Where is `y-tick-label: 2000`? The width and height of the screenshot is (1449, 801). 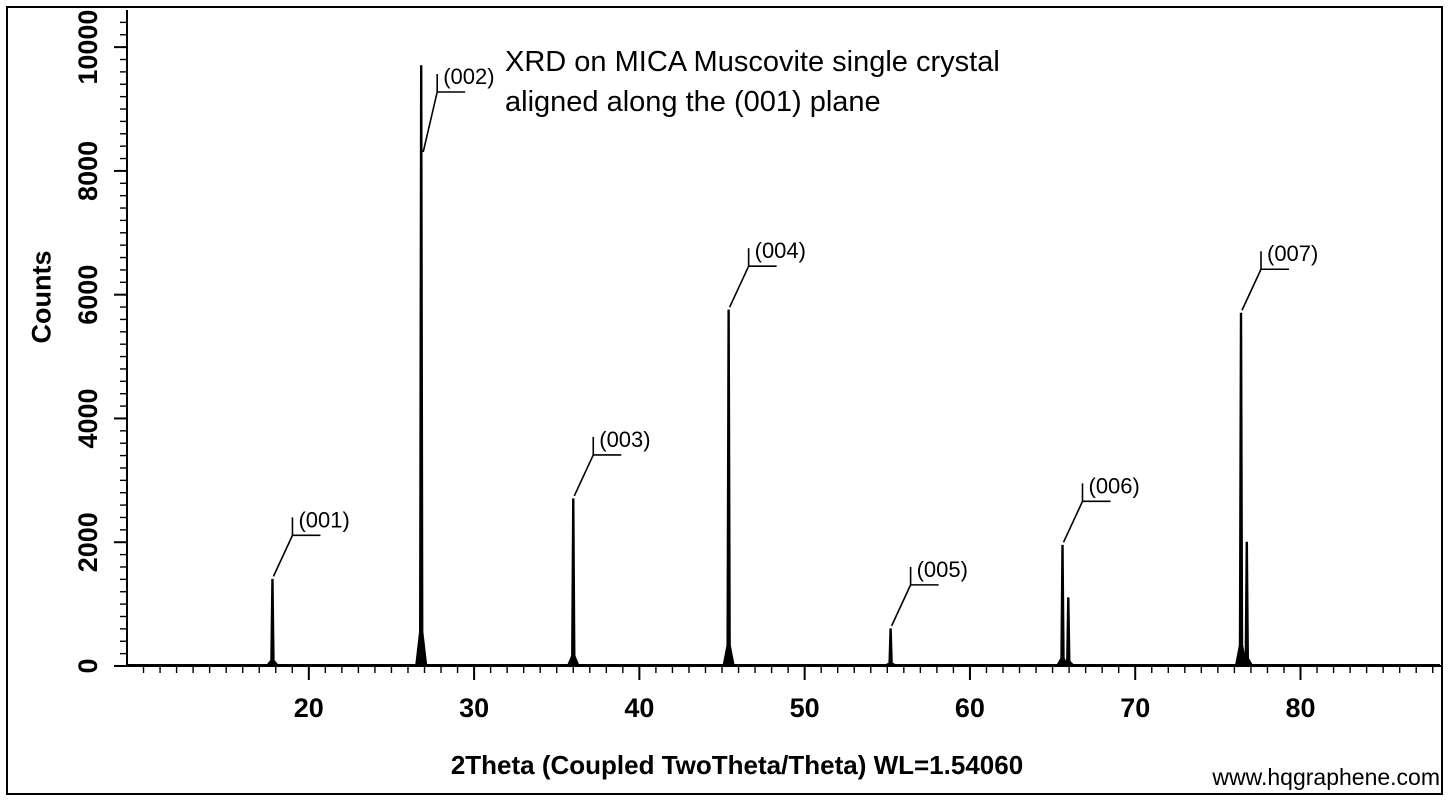 y-tick-label: 2000 is located at coordinates (88, 542).